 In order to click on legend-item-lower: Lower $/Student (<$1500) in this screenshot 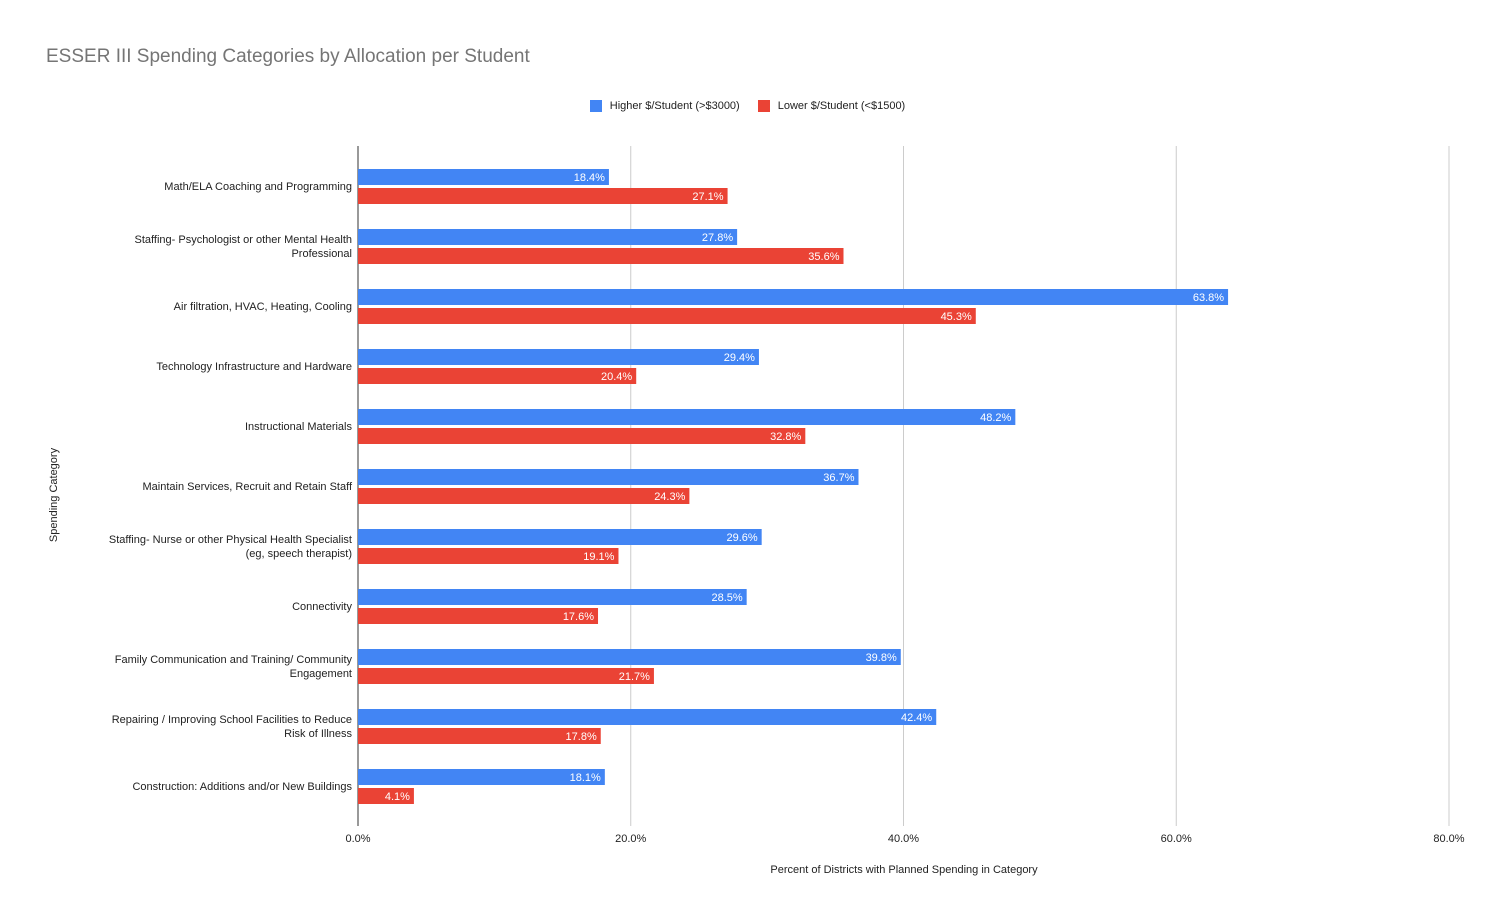, I will do `click(831, 106)`.